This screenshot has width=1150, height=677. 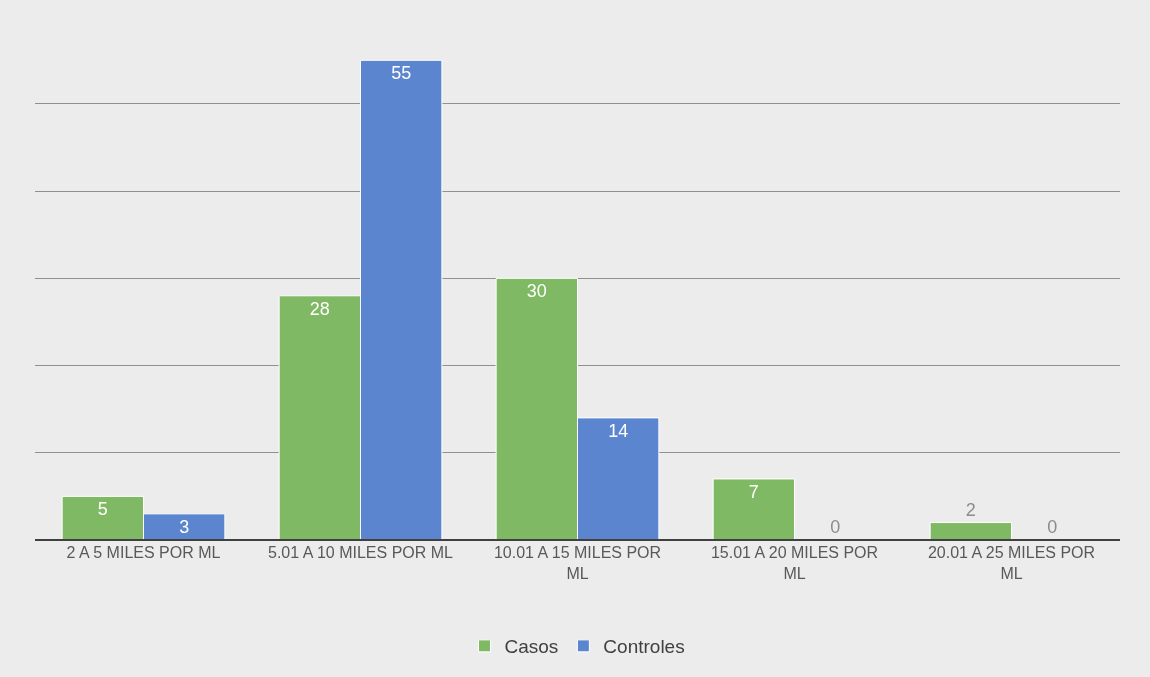 I want to click on data-label: 5, so click(x=102, y=509).